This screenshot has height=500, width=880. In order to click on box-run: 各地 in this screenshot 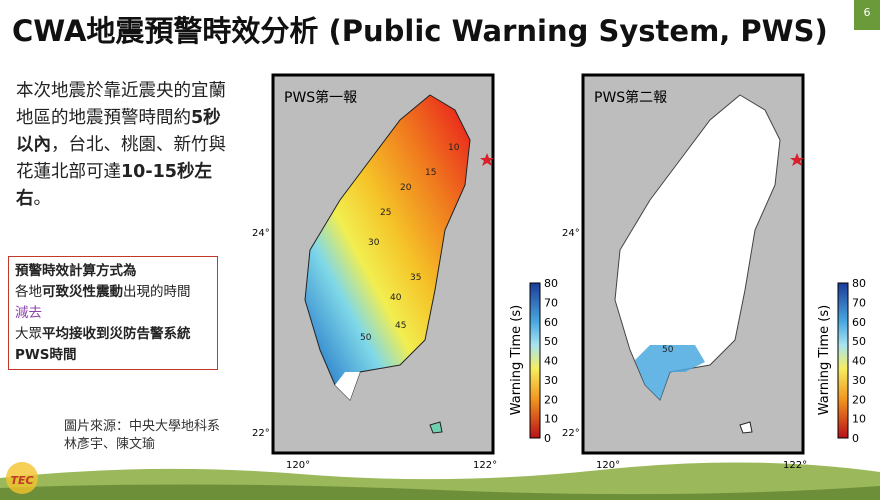, I will do `click(28, 292)`.